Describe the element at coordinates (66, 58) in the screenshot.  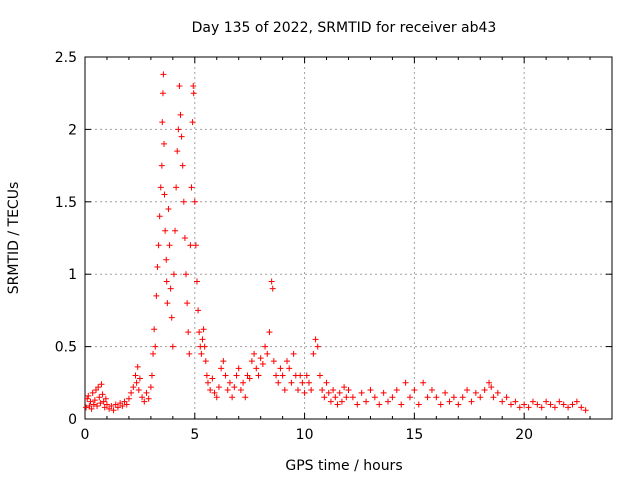
I see `y-tick-label: 2.5` at that location.